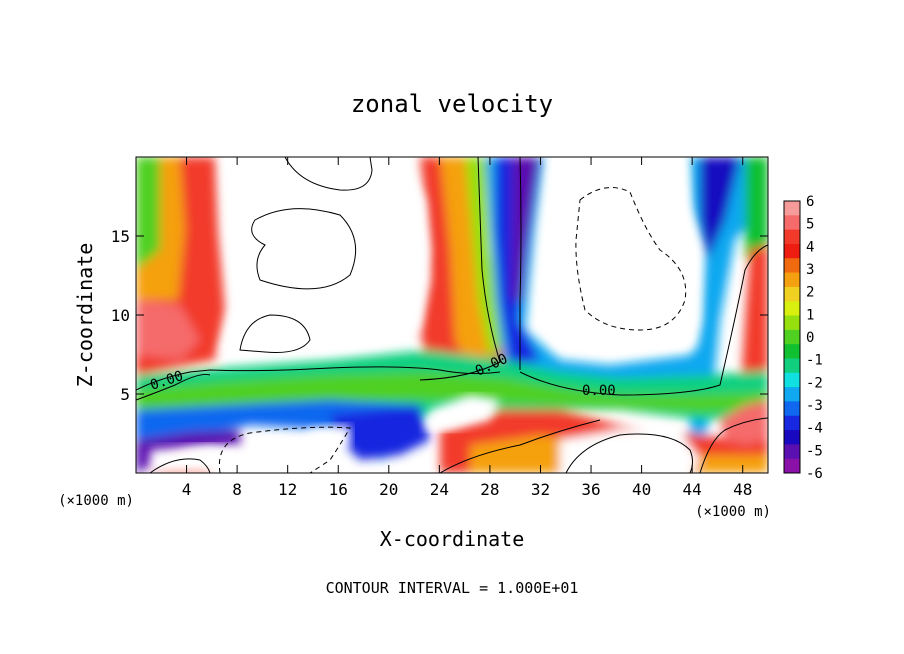 The image size is (904, 654). Describe the element at coordinates (599, 391) in the screenshot. I see `contour-label-3: 0.00` at that location.